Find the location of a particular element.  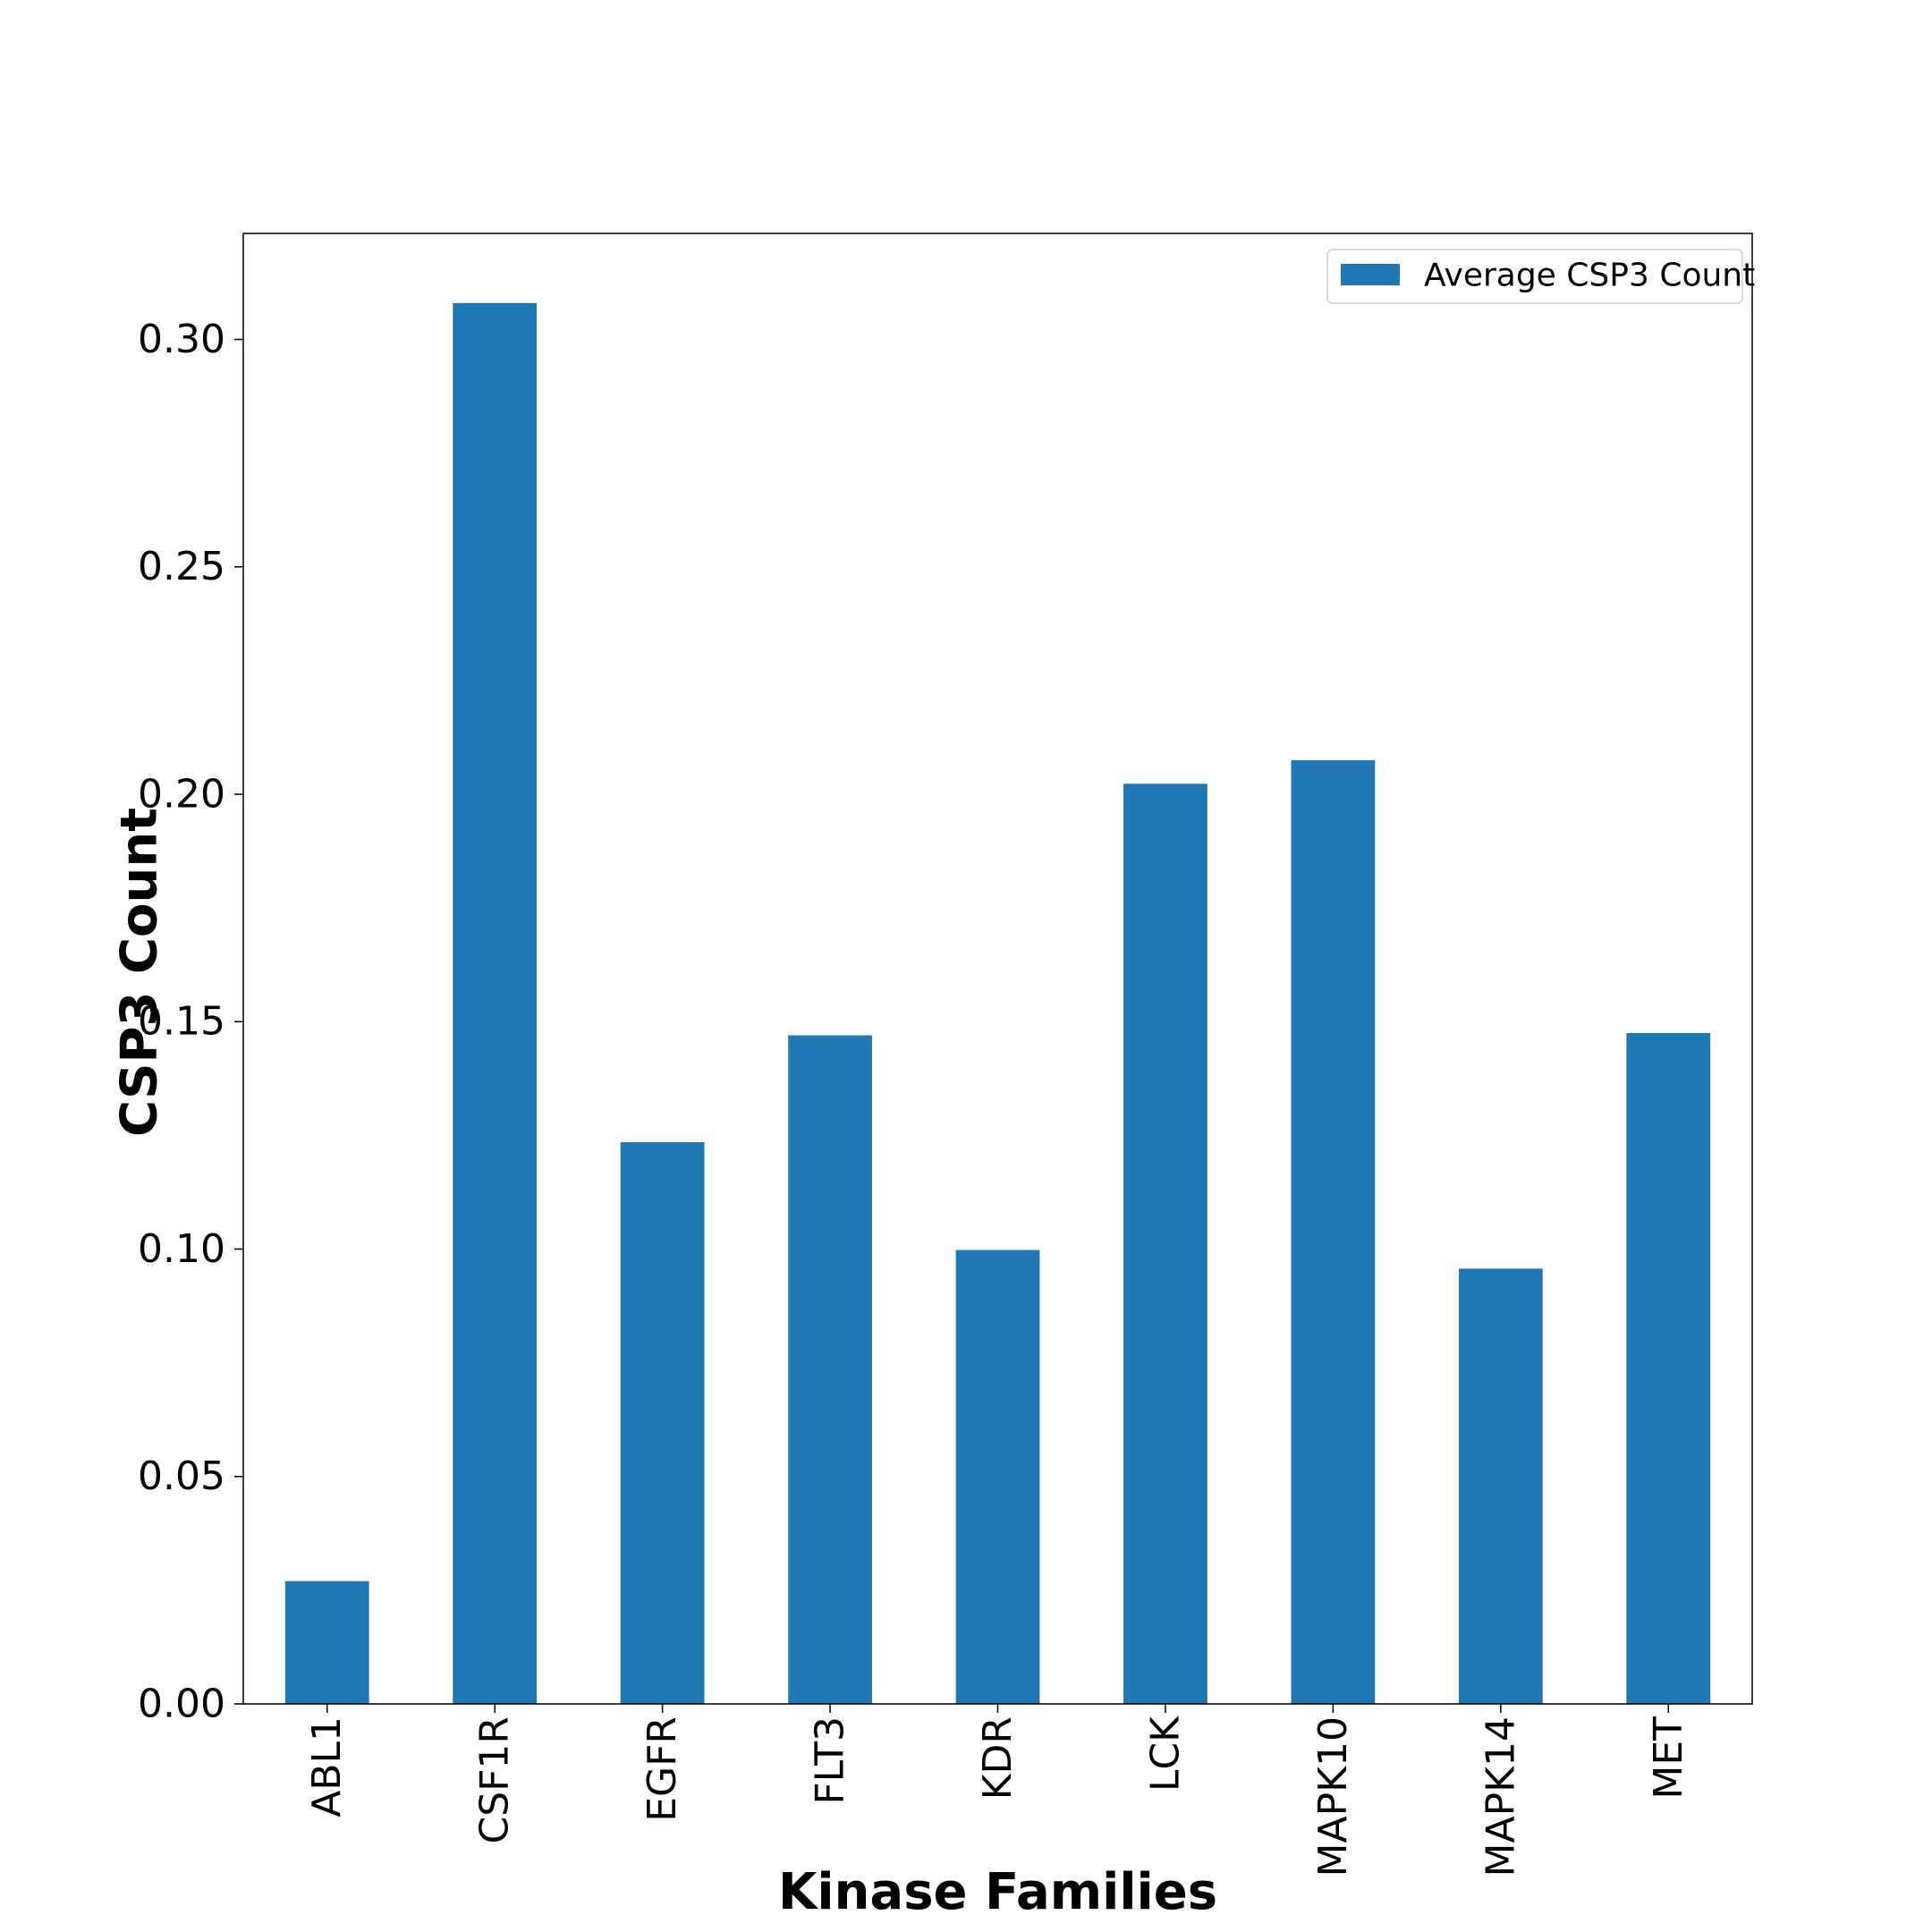

y-tick-label: 0.20 is located at coordinates (181, 794).